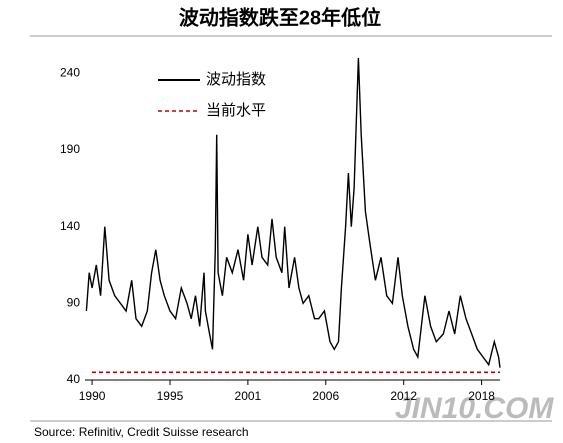  Describe the element at coordinates (474, 408) in the screenshot. I see `watermark: JIN10.COM` at that location.